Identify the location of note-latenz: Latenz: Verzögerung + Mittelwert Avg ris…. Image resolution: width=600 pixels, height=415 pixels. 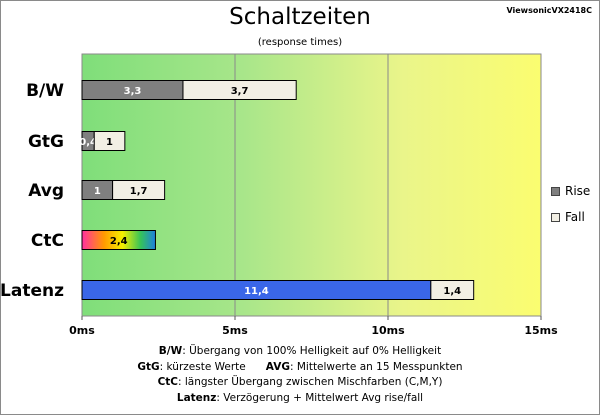
(300, 397).